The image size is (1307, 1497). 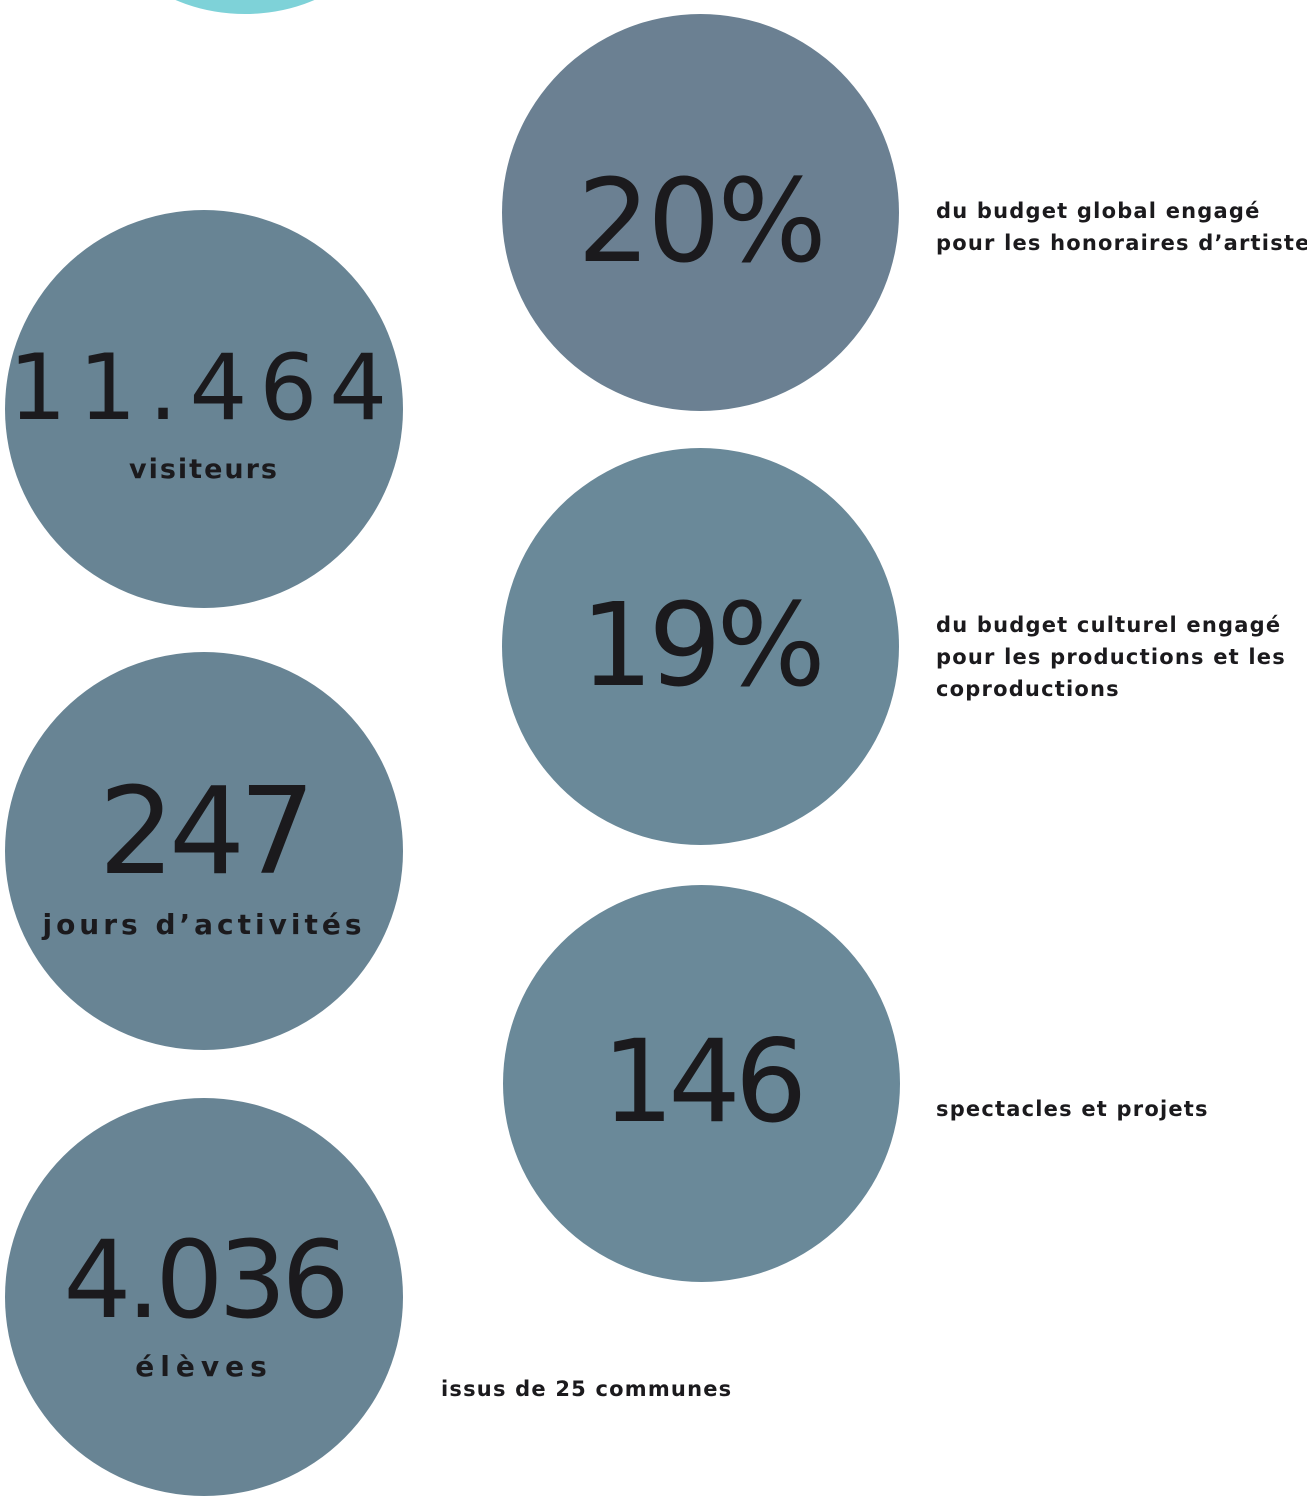 I want to click on budget-global-circle: 20%, so click(x=700, y=212).